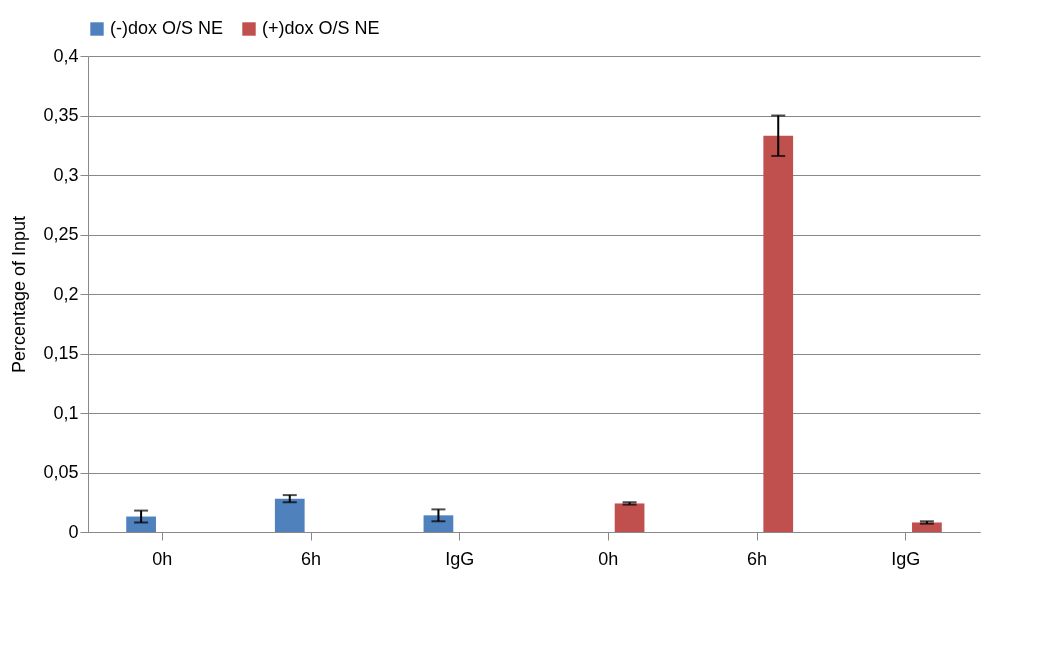 The height and width of the screenshot is (648, 1062). What do you see at coordinates (321, 28) in the screenshot?
I see `legend-label: (+)dox O/S NE` at bounding box center [321, 28].